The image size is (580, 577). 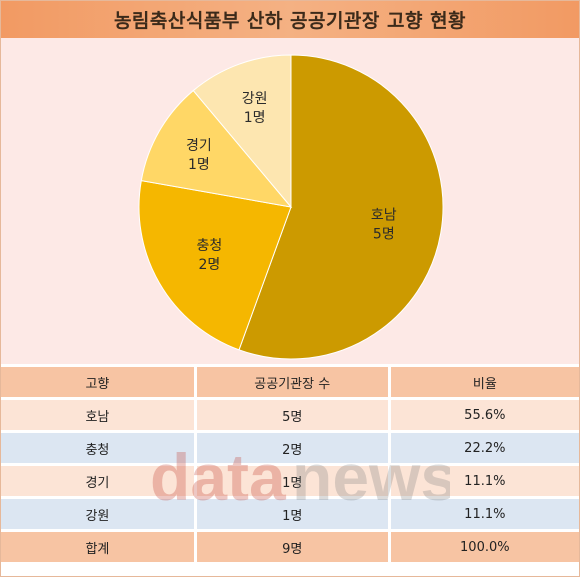 What do you see at coordinates (209, 265) in the screenshot?
I see `slice-value-label: 2명` at bounding box center [209, 265].